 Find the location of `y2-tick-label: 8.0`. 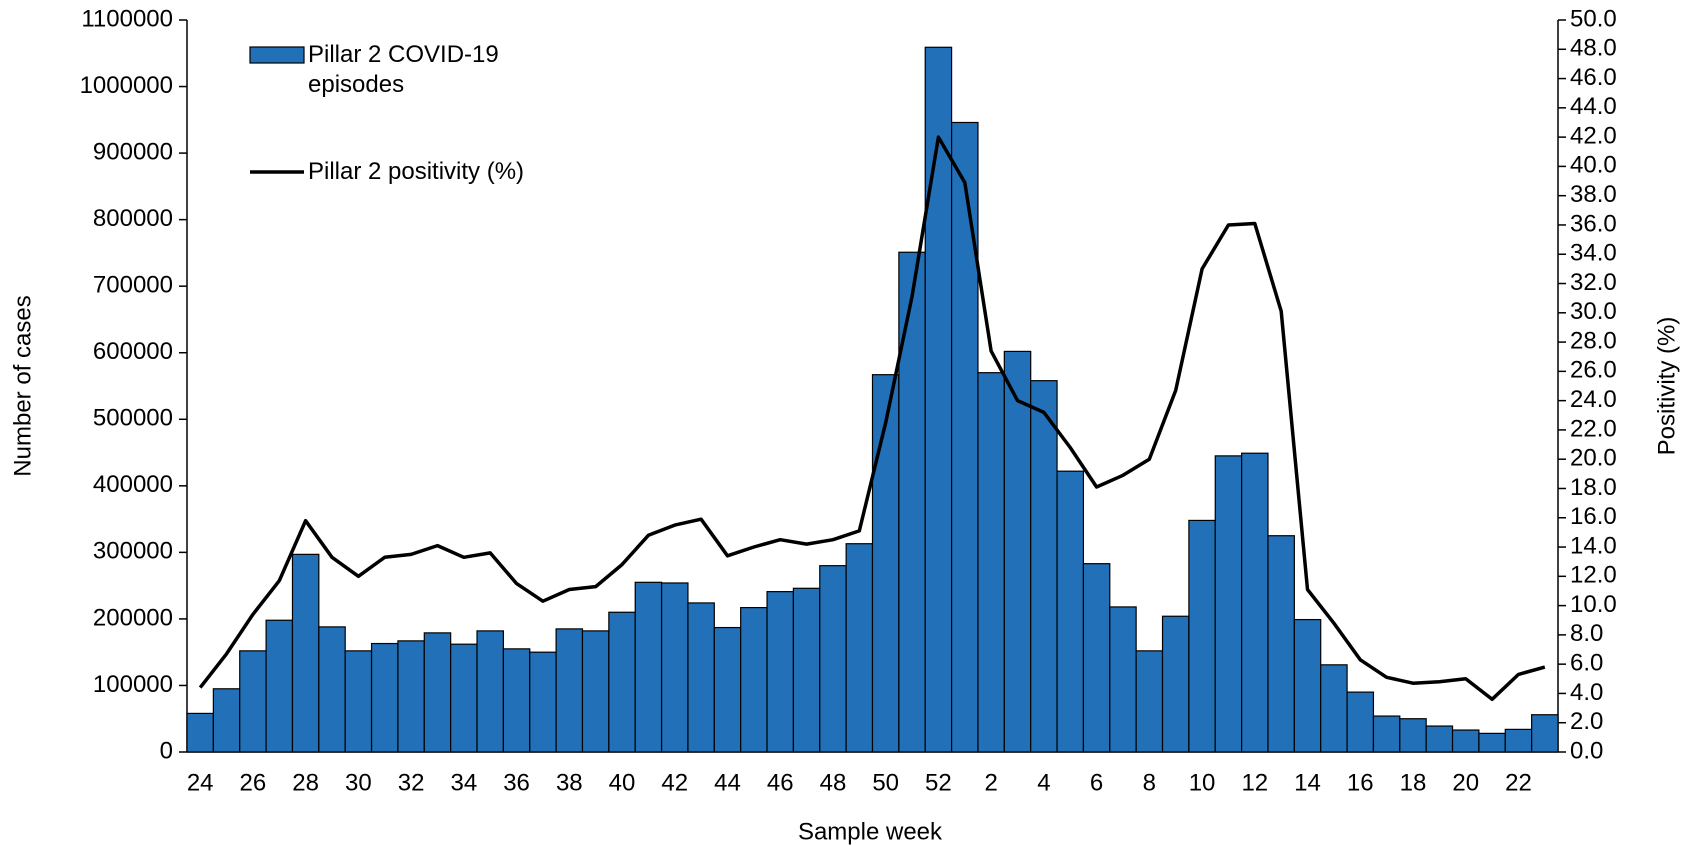

y2-tick-label: 8.0 is located at coordinates (1586, 633).